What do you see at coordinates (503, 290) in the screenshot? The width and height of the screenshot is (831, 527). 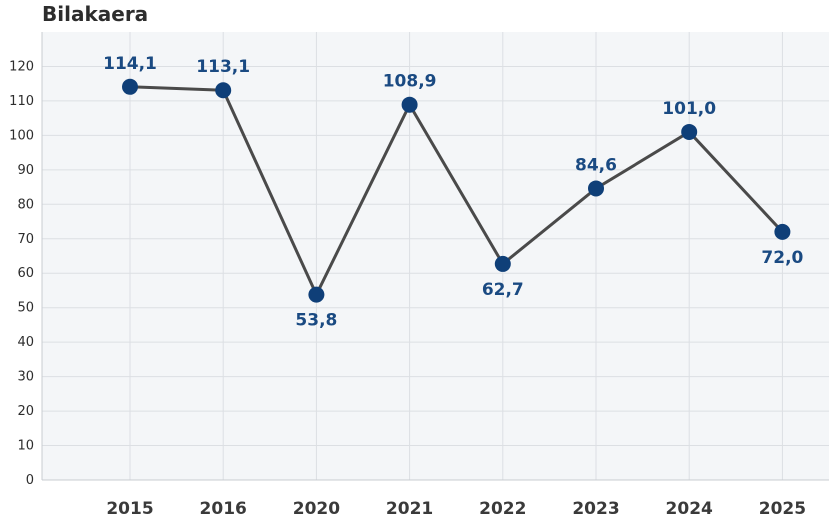 I see `data-label: 62,7` at bounding box center [503, 290].